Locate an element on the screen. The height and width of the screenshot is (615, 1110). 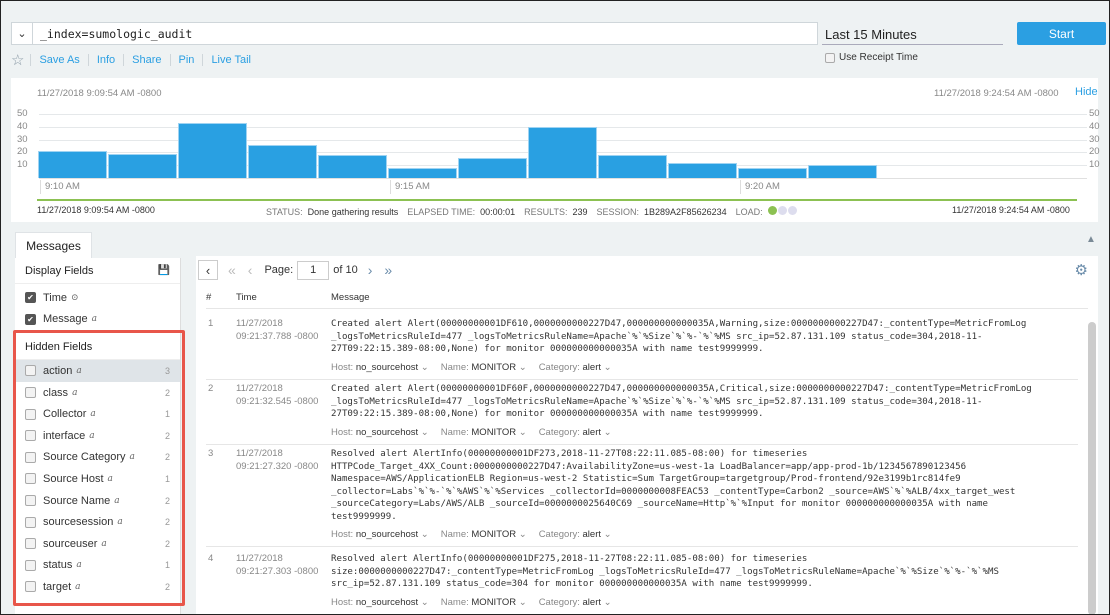
save-as-link: Save As is located at coordinates (58, 60).